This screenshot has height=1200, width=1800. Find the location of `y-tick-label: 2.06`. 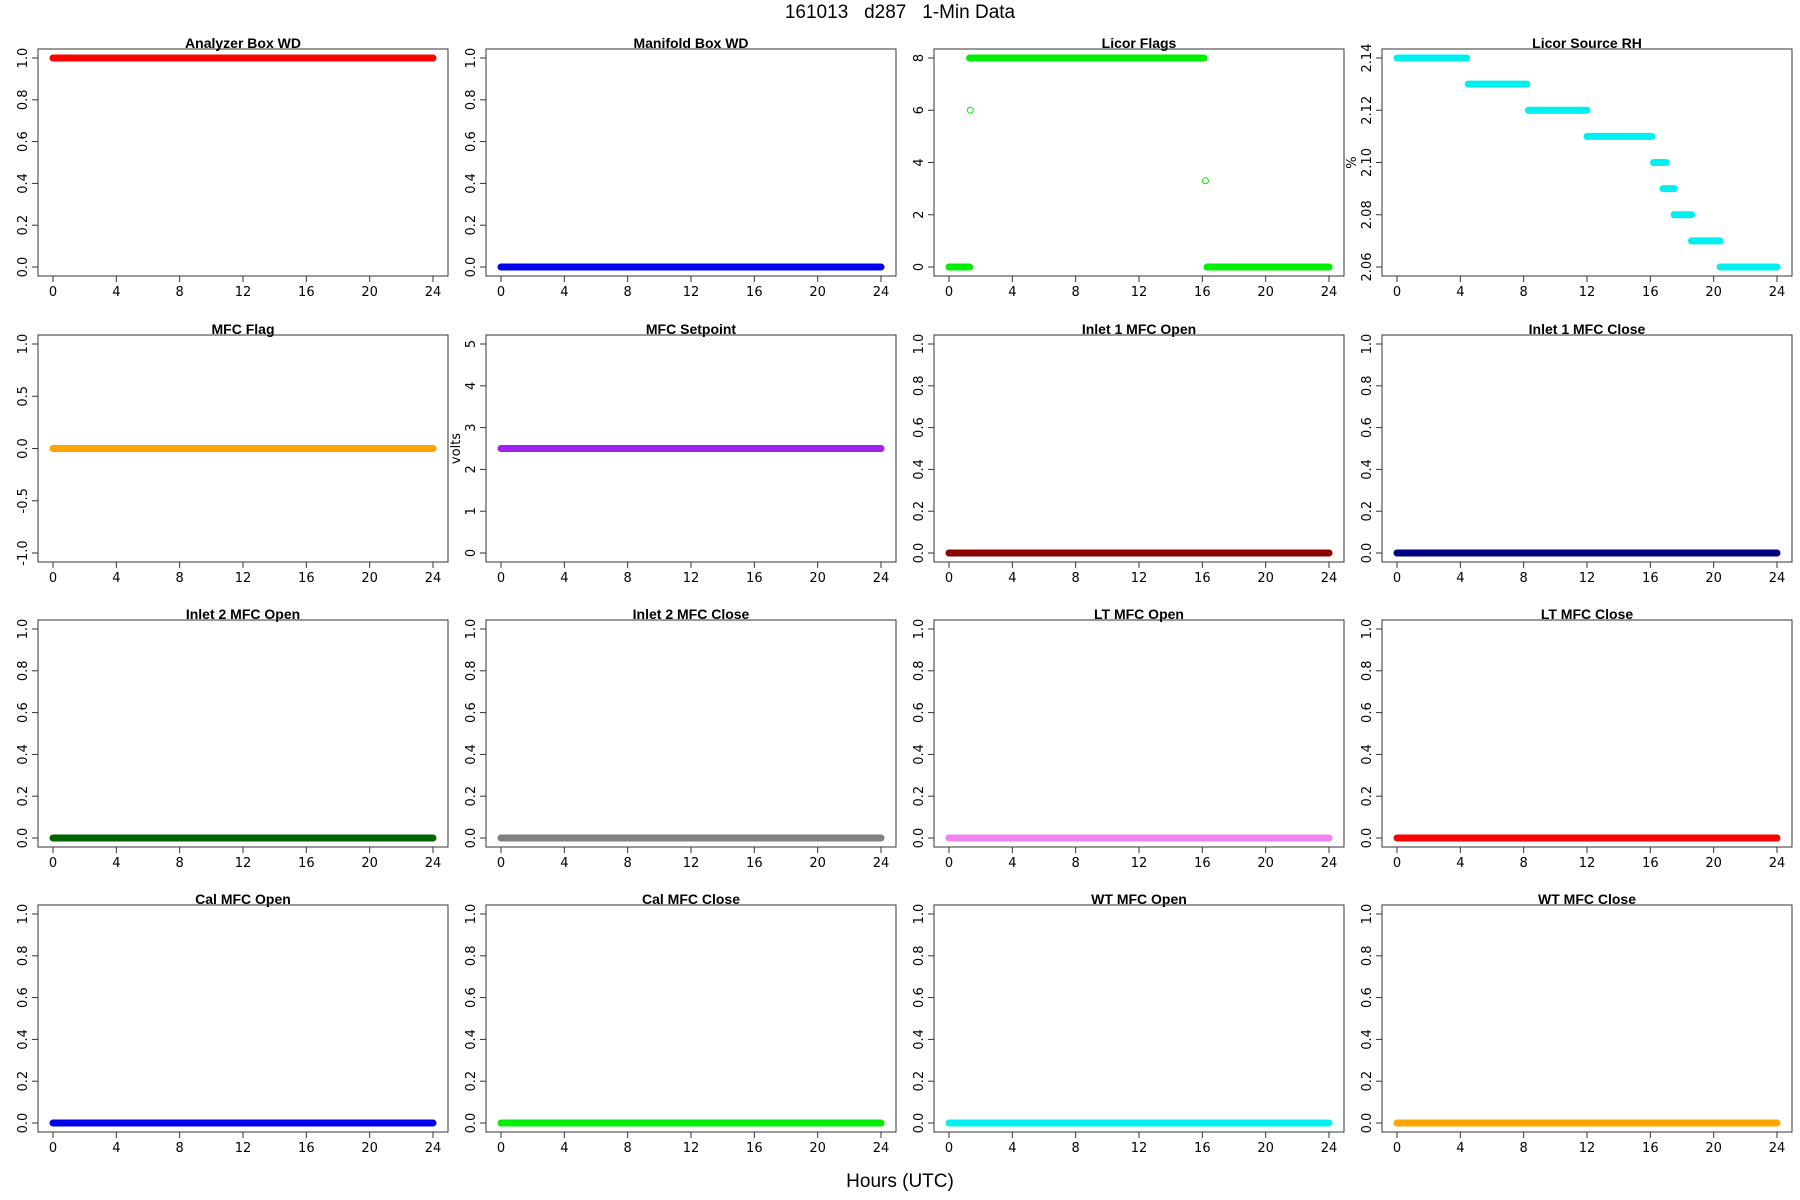

y-tick-label: 2.06 is located at coordinates (1367, 267).